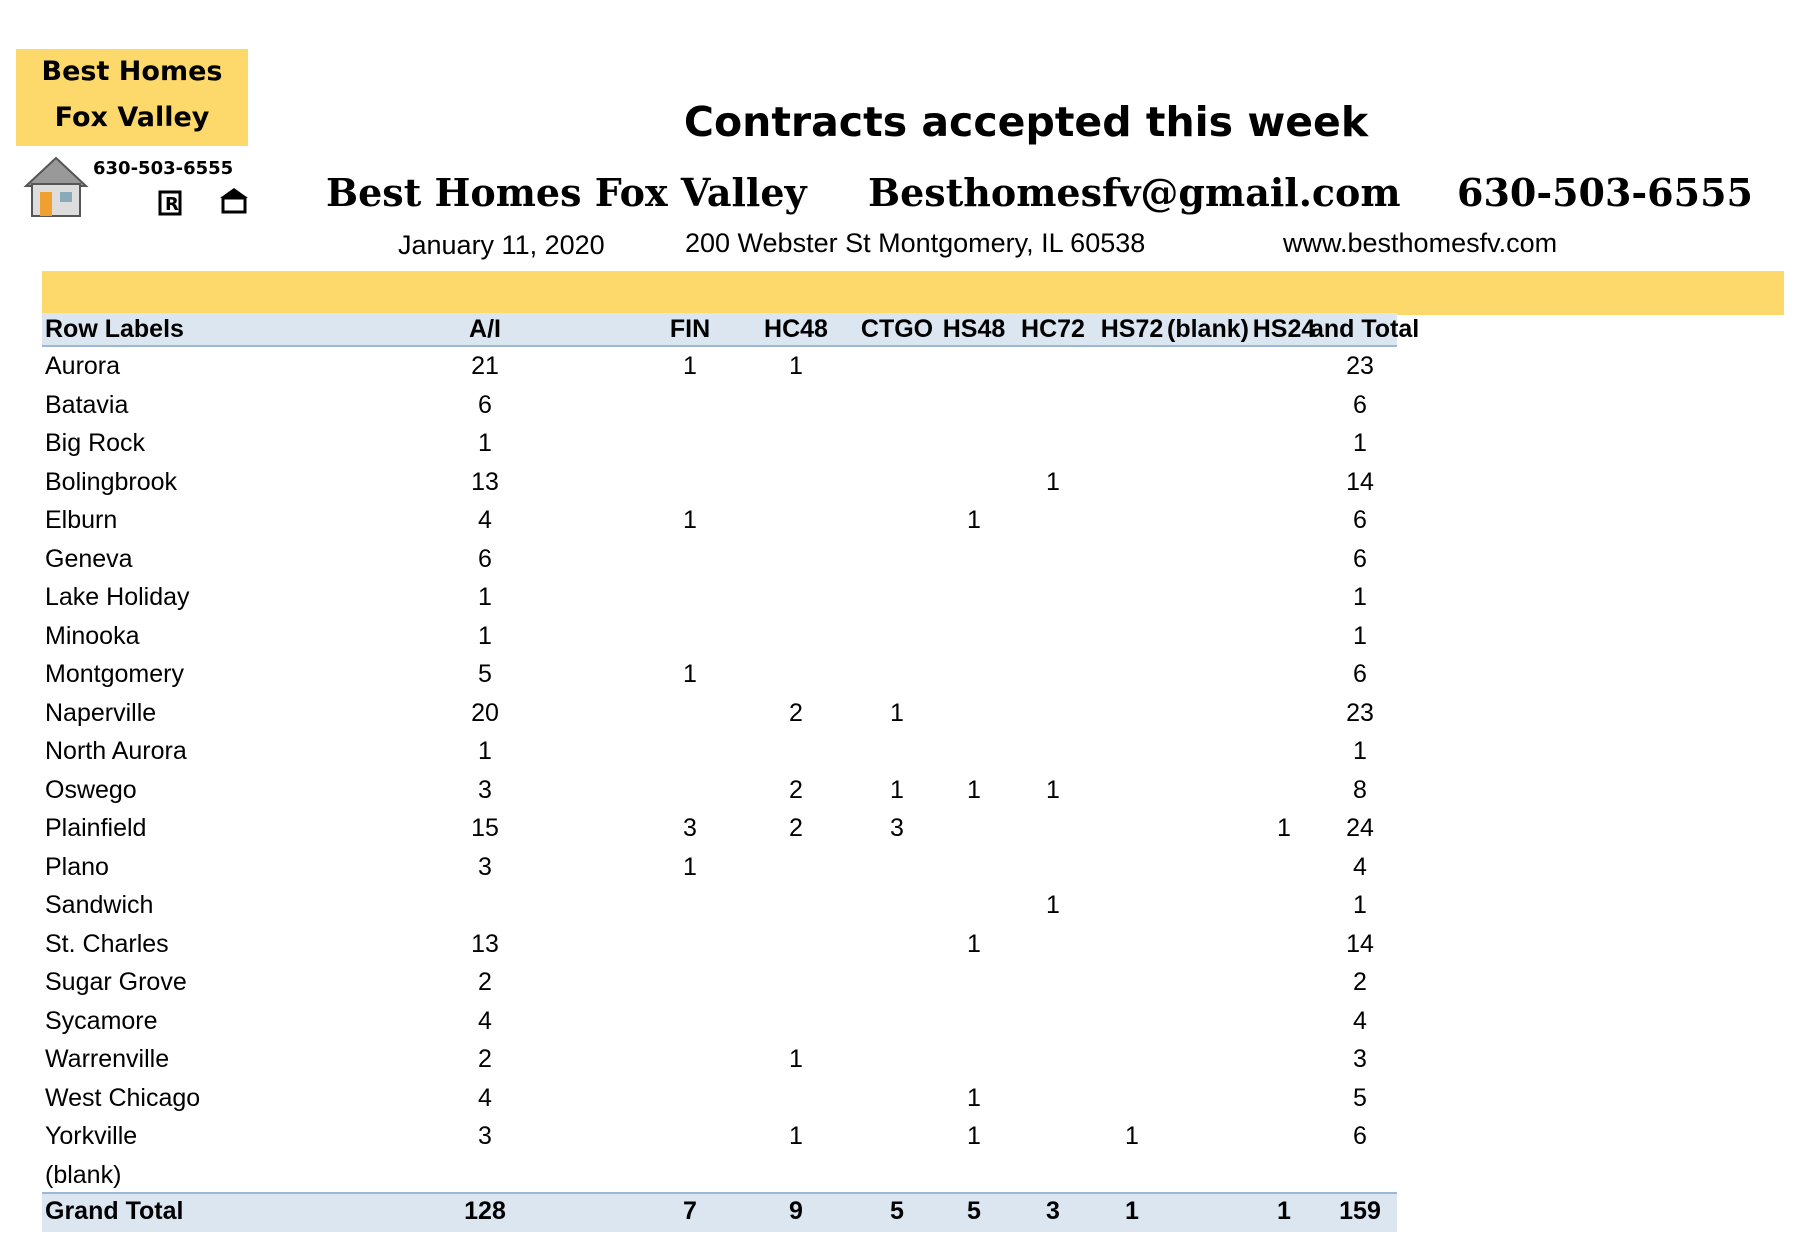 This screenshot has height=1260, width=1800. What do you see at coordinates (566, 192) in the screenshot?
I see `brand: Best Homes Fox Valley` at bounding box center [566, 192].